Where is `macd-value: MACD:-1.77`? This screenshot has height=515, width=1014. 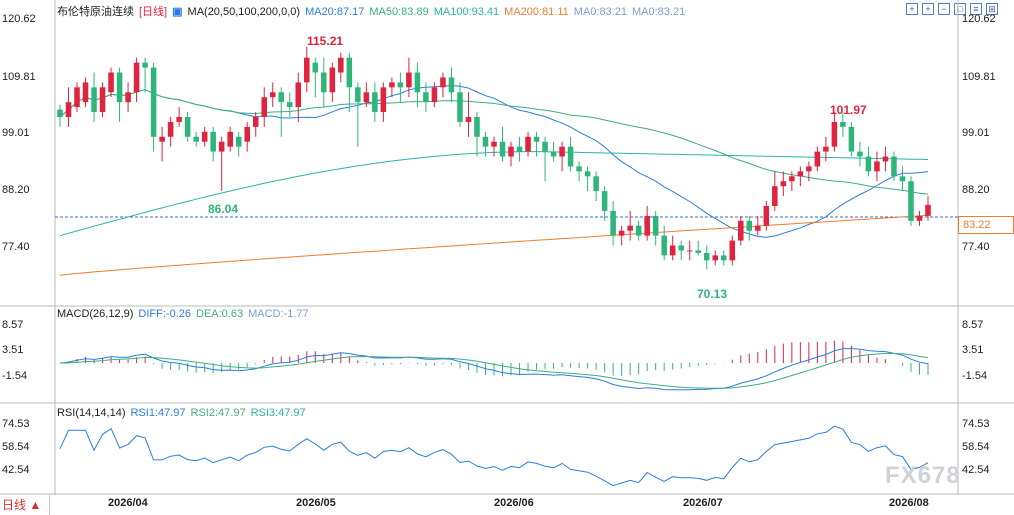 macd-value: MACD:-1.77 is located at coordinates (278, 314).